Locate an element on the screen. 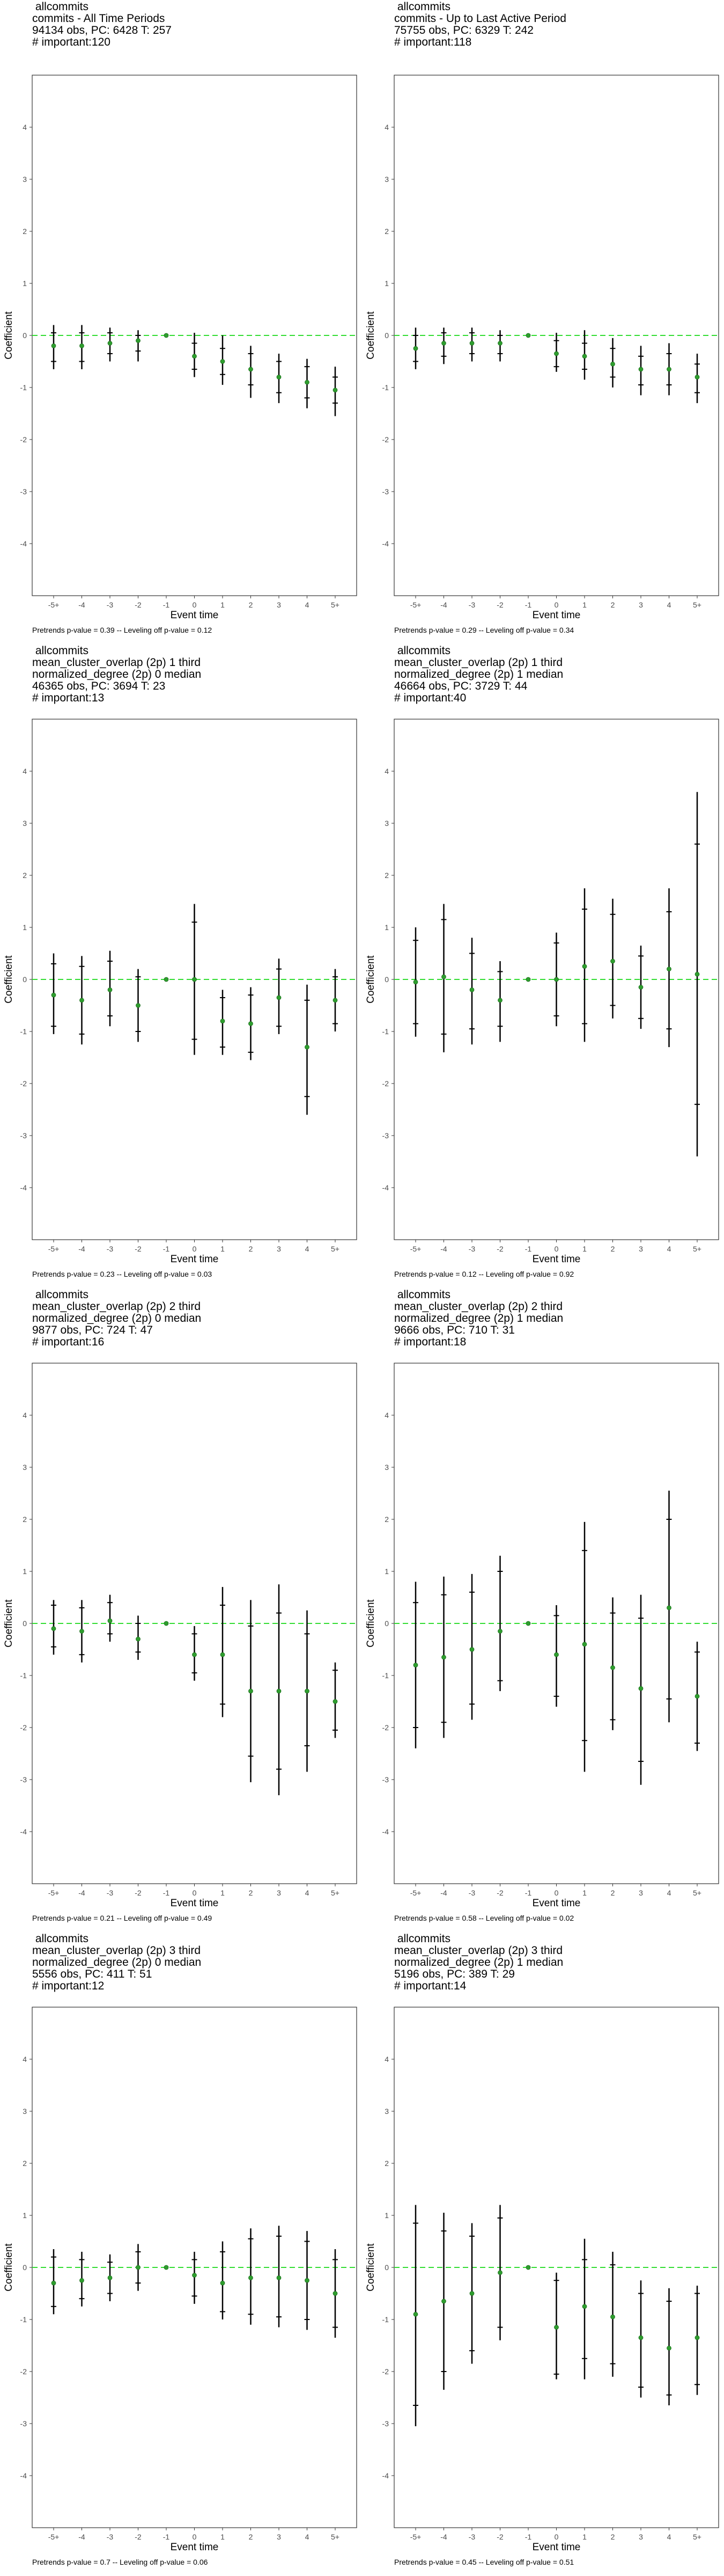 The height and width of the screenshot is (2576, 724). x-tick-label: 3 is located at coordinates (641, 1249).